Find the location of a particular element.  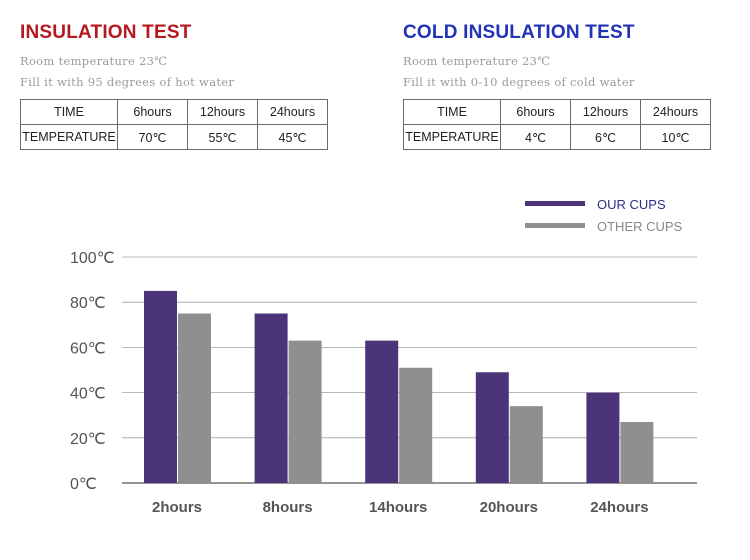

insulation-value-12h: 55℃ is located at coordinates (222, 137).